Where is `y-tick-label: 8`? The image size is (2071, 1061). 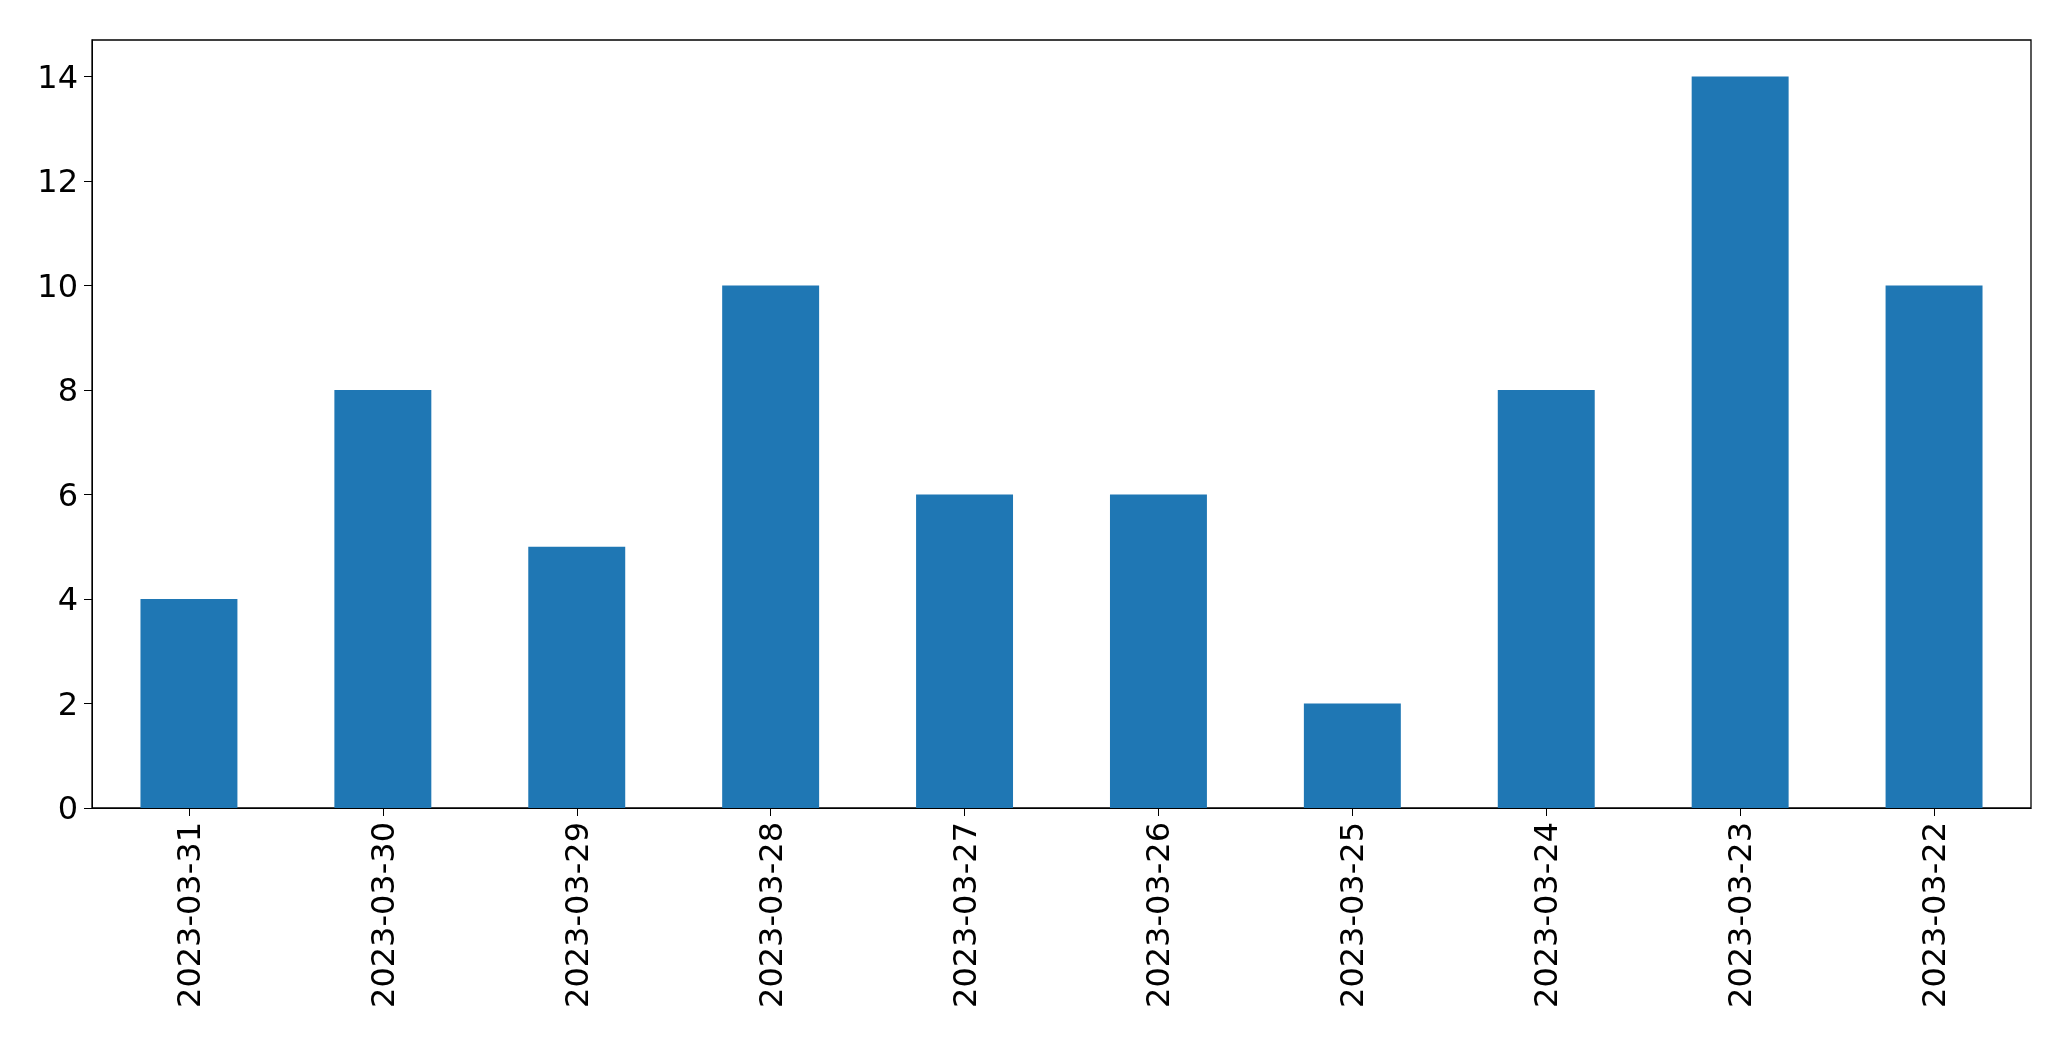 y-tick-label: 8 is located at coordinates (67, 390).